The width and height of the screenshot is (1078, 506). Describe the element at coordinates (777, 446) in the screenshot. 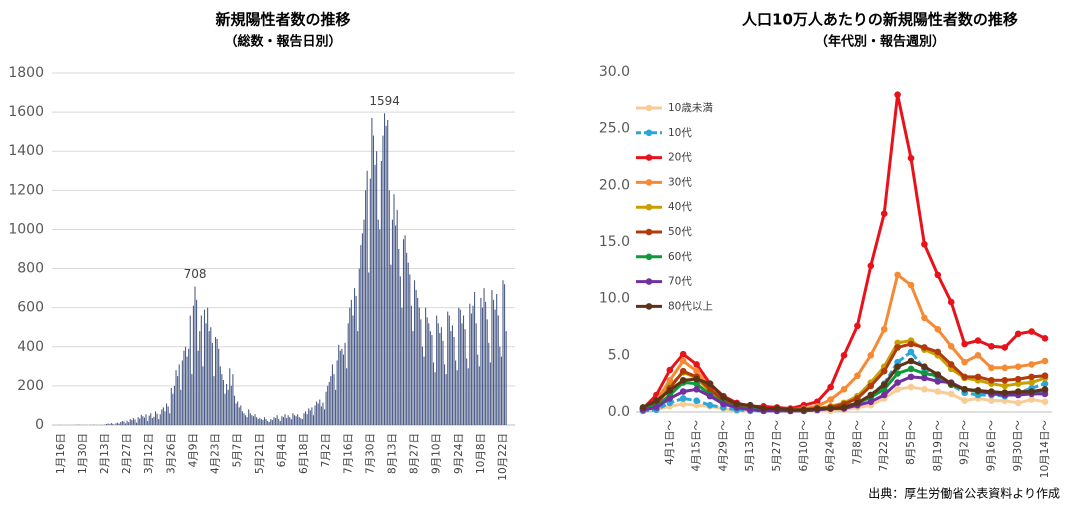

I see `x-tick-label: 5月27日～` at that location.